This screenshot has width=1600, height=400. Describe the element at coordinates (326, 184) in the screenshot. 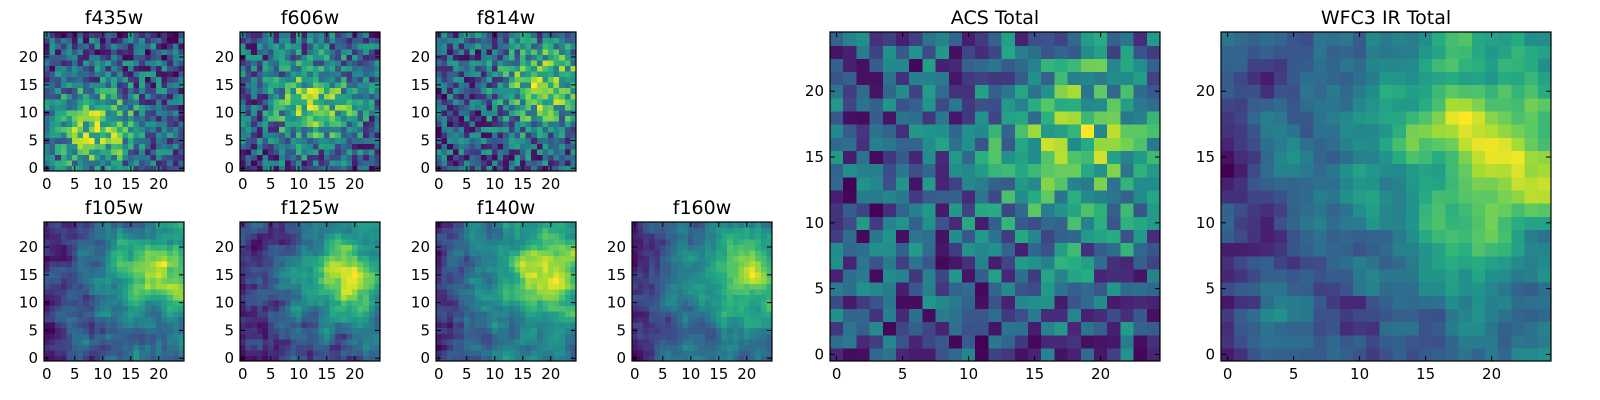

I see `x-tick-label: 15` at that location.